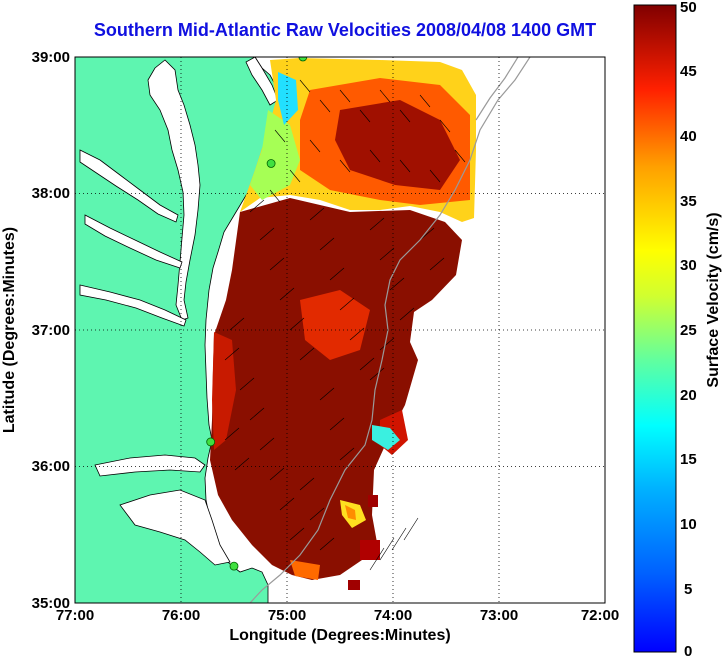 The image size is (724, 659). Describe the element at coordinates (287, 615) in the screenshot. I see `x-tick-label: 75:00` at that location.